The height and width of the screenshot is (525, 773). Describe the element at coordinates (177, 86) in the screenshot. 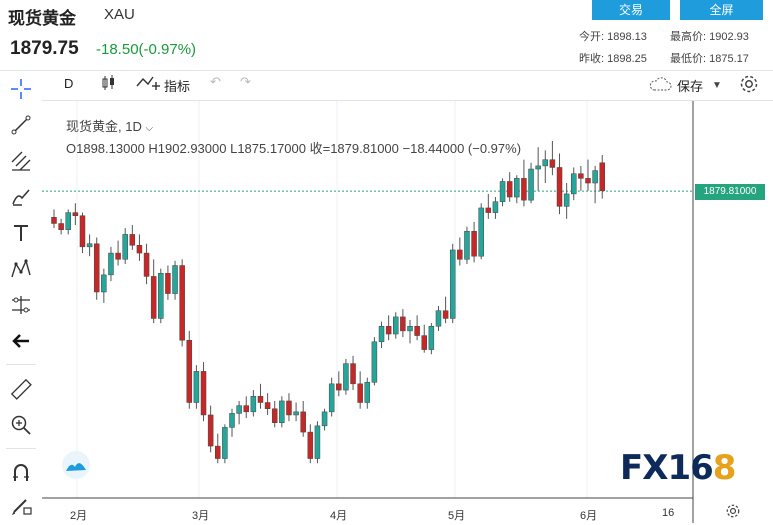

I see `indicators-label: 指标` at that location.